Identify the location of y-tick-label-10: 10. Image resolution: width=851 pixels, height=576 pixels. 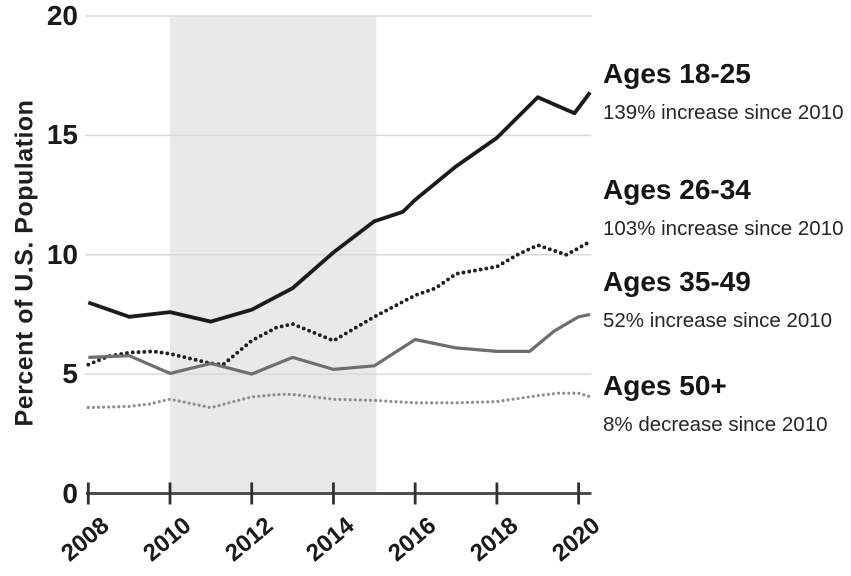
(62, 254).